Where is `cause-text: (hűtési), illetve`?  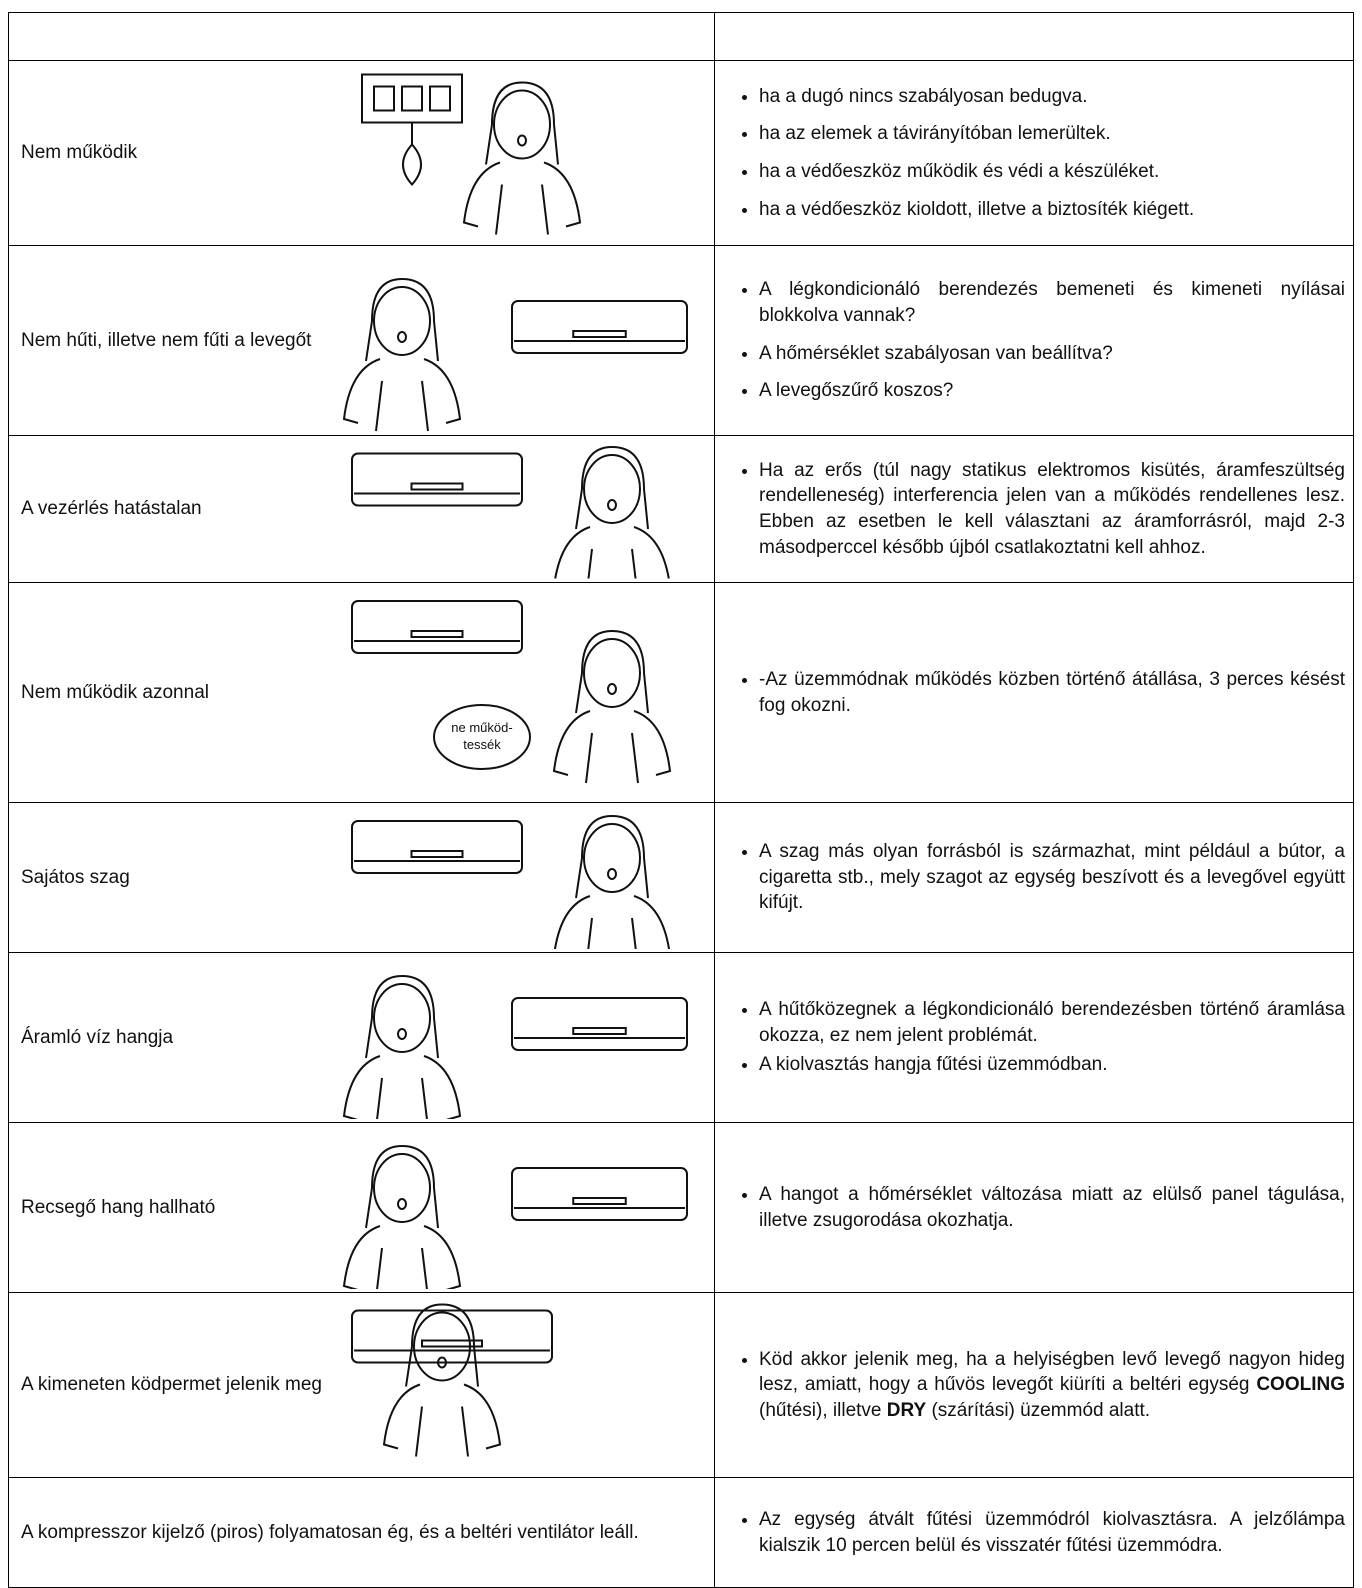 cause-text: (hűtési), illetve is located at coordinates (823, 1410).